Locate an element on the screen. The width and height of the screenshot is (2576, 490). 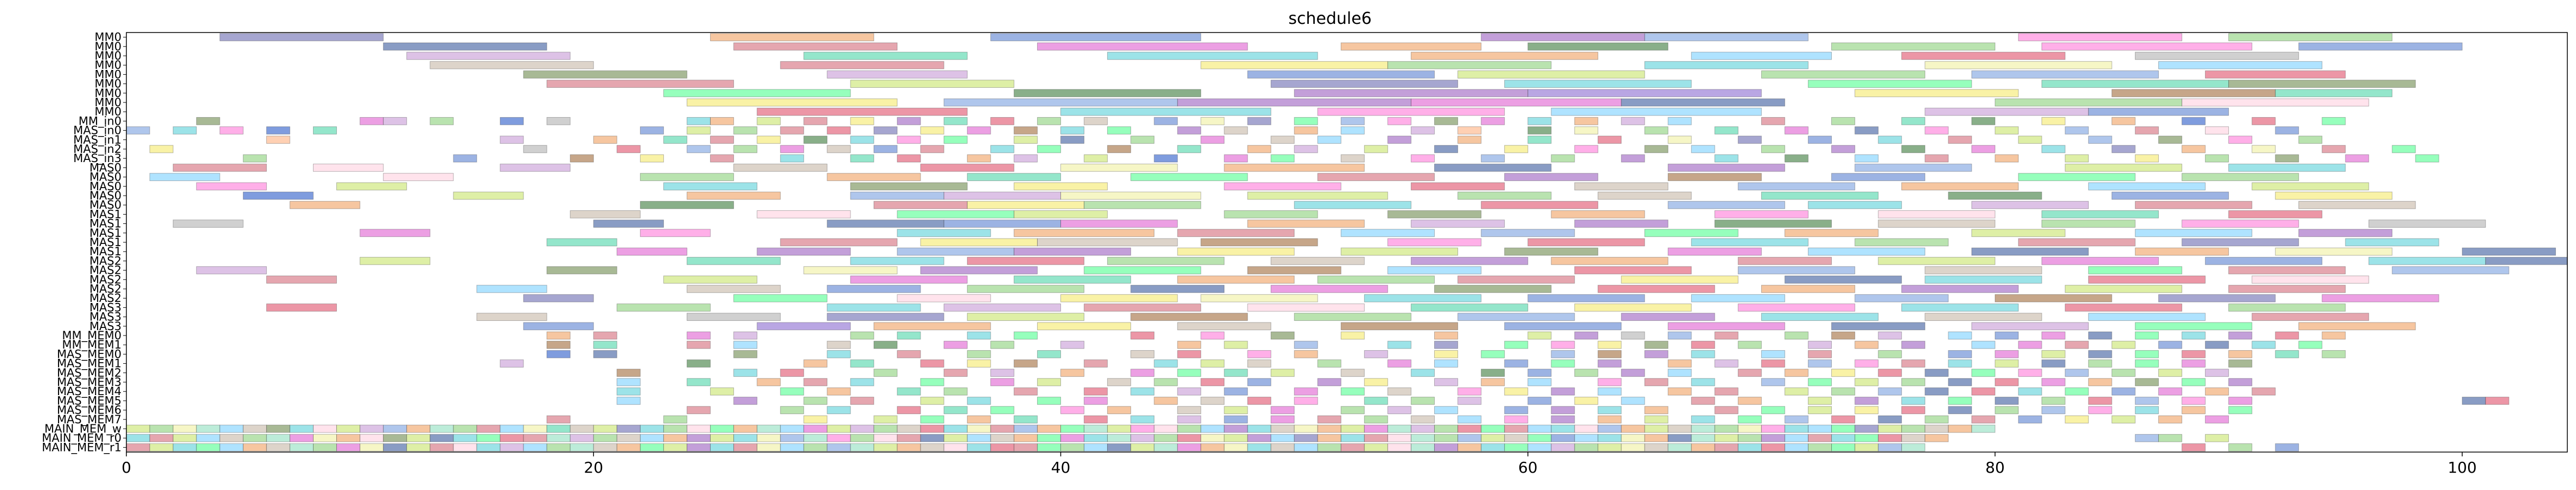
chart-title: schedule6 is located at coordinates (1330, 18).